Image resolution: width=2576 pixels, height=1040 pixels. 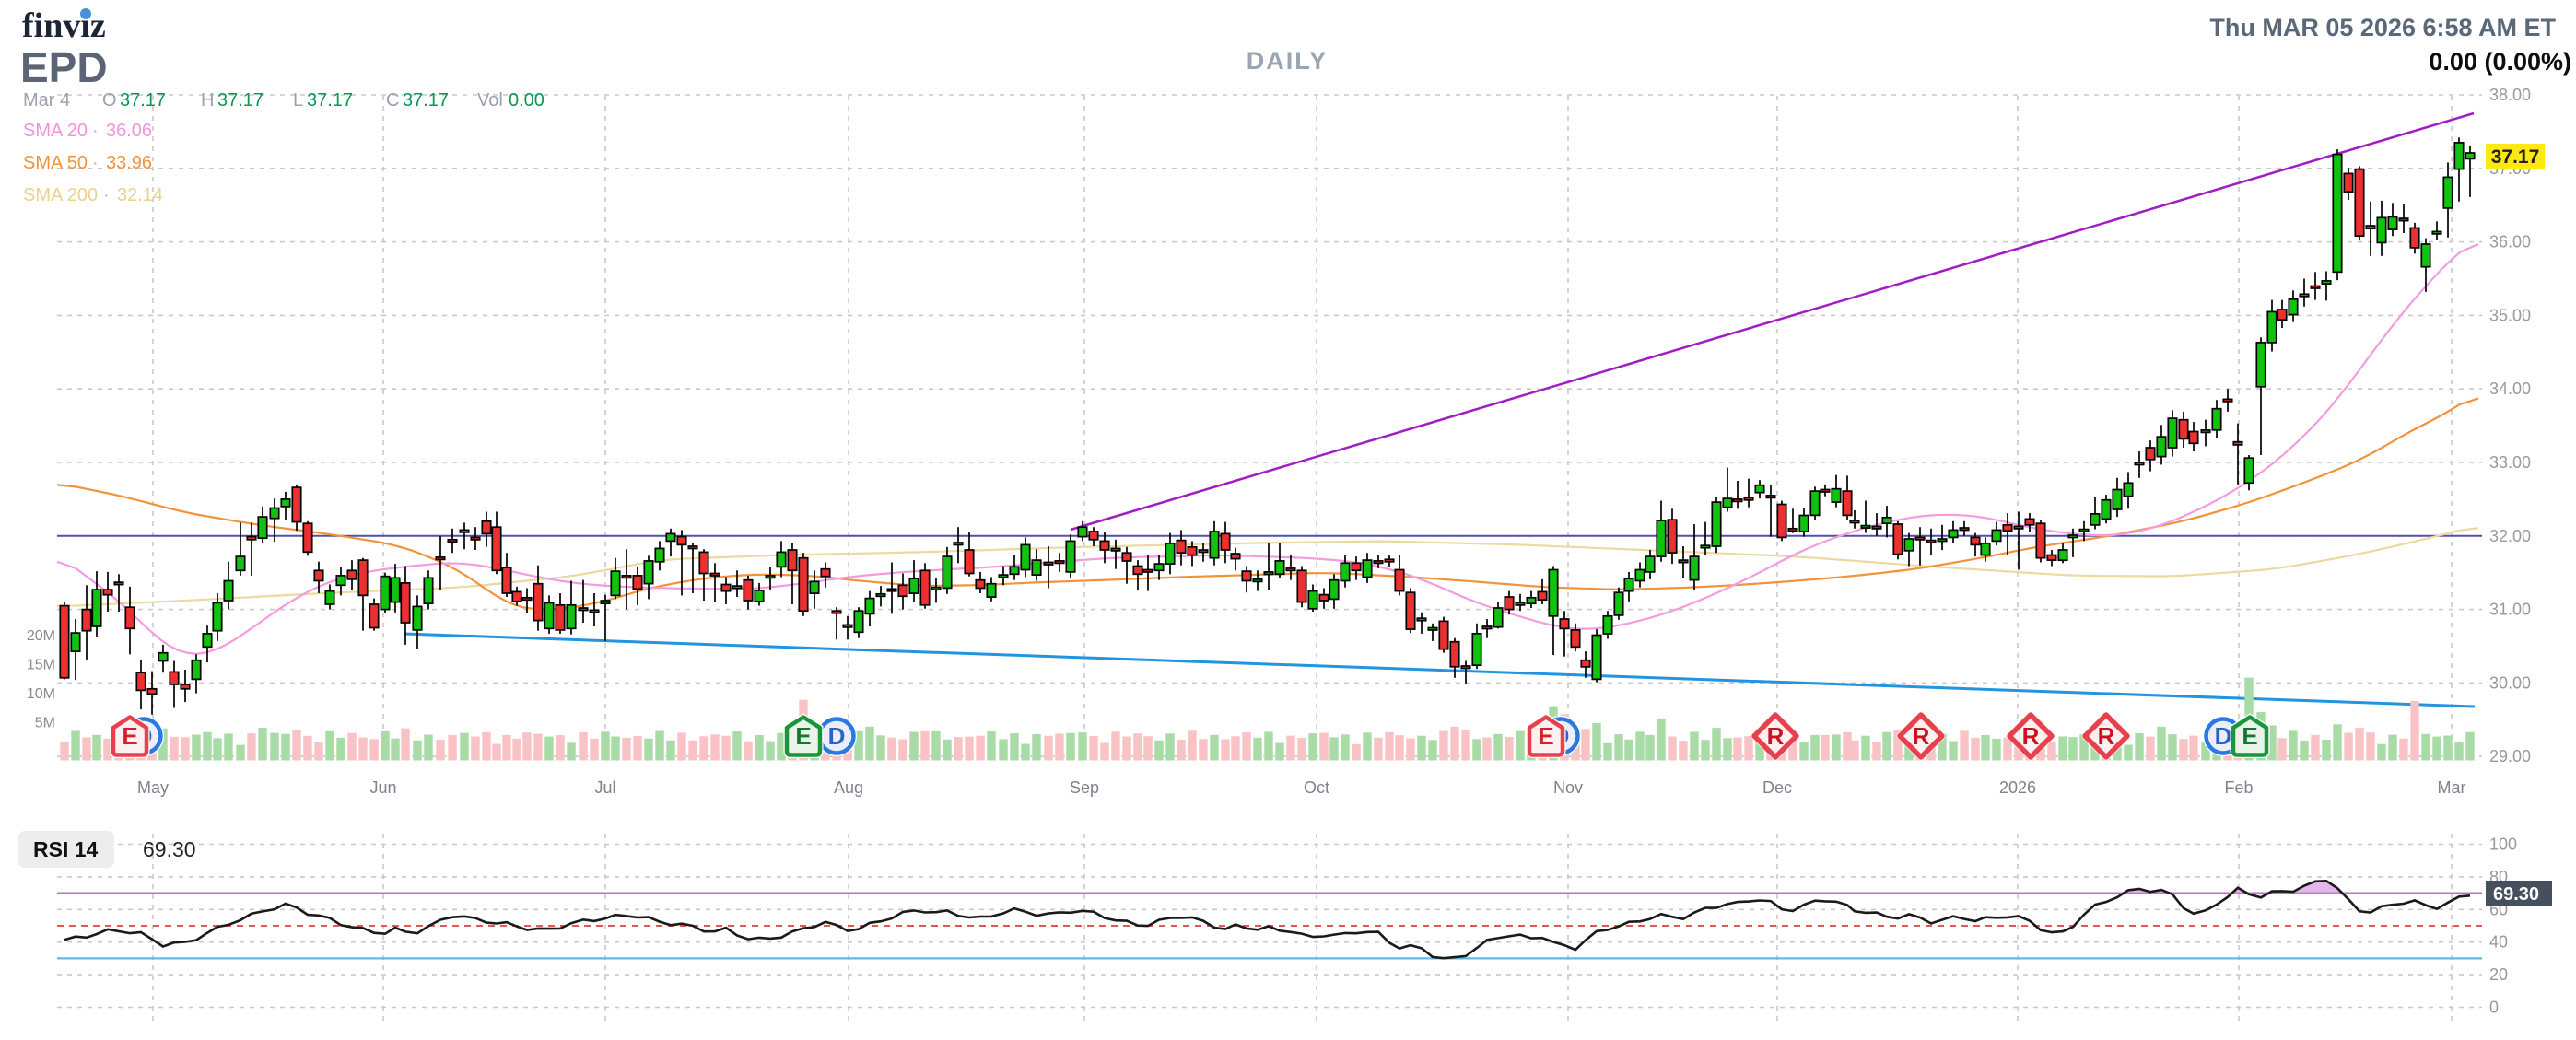 I want to click on svg-text: 0.00, so click(x=526, y=100).